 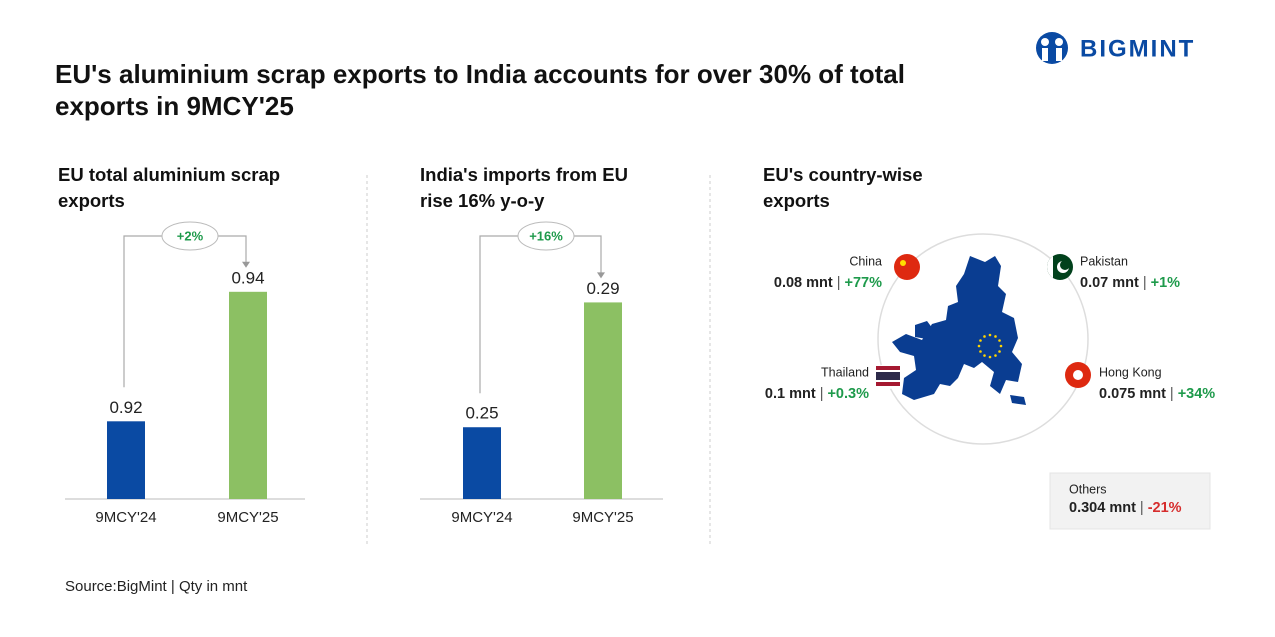 What do you see at coordinates (1166, 283) in the screenshot?
I see `country-change: +1%` at bounding box center [1166, 283].